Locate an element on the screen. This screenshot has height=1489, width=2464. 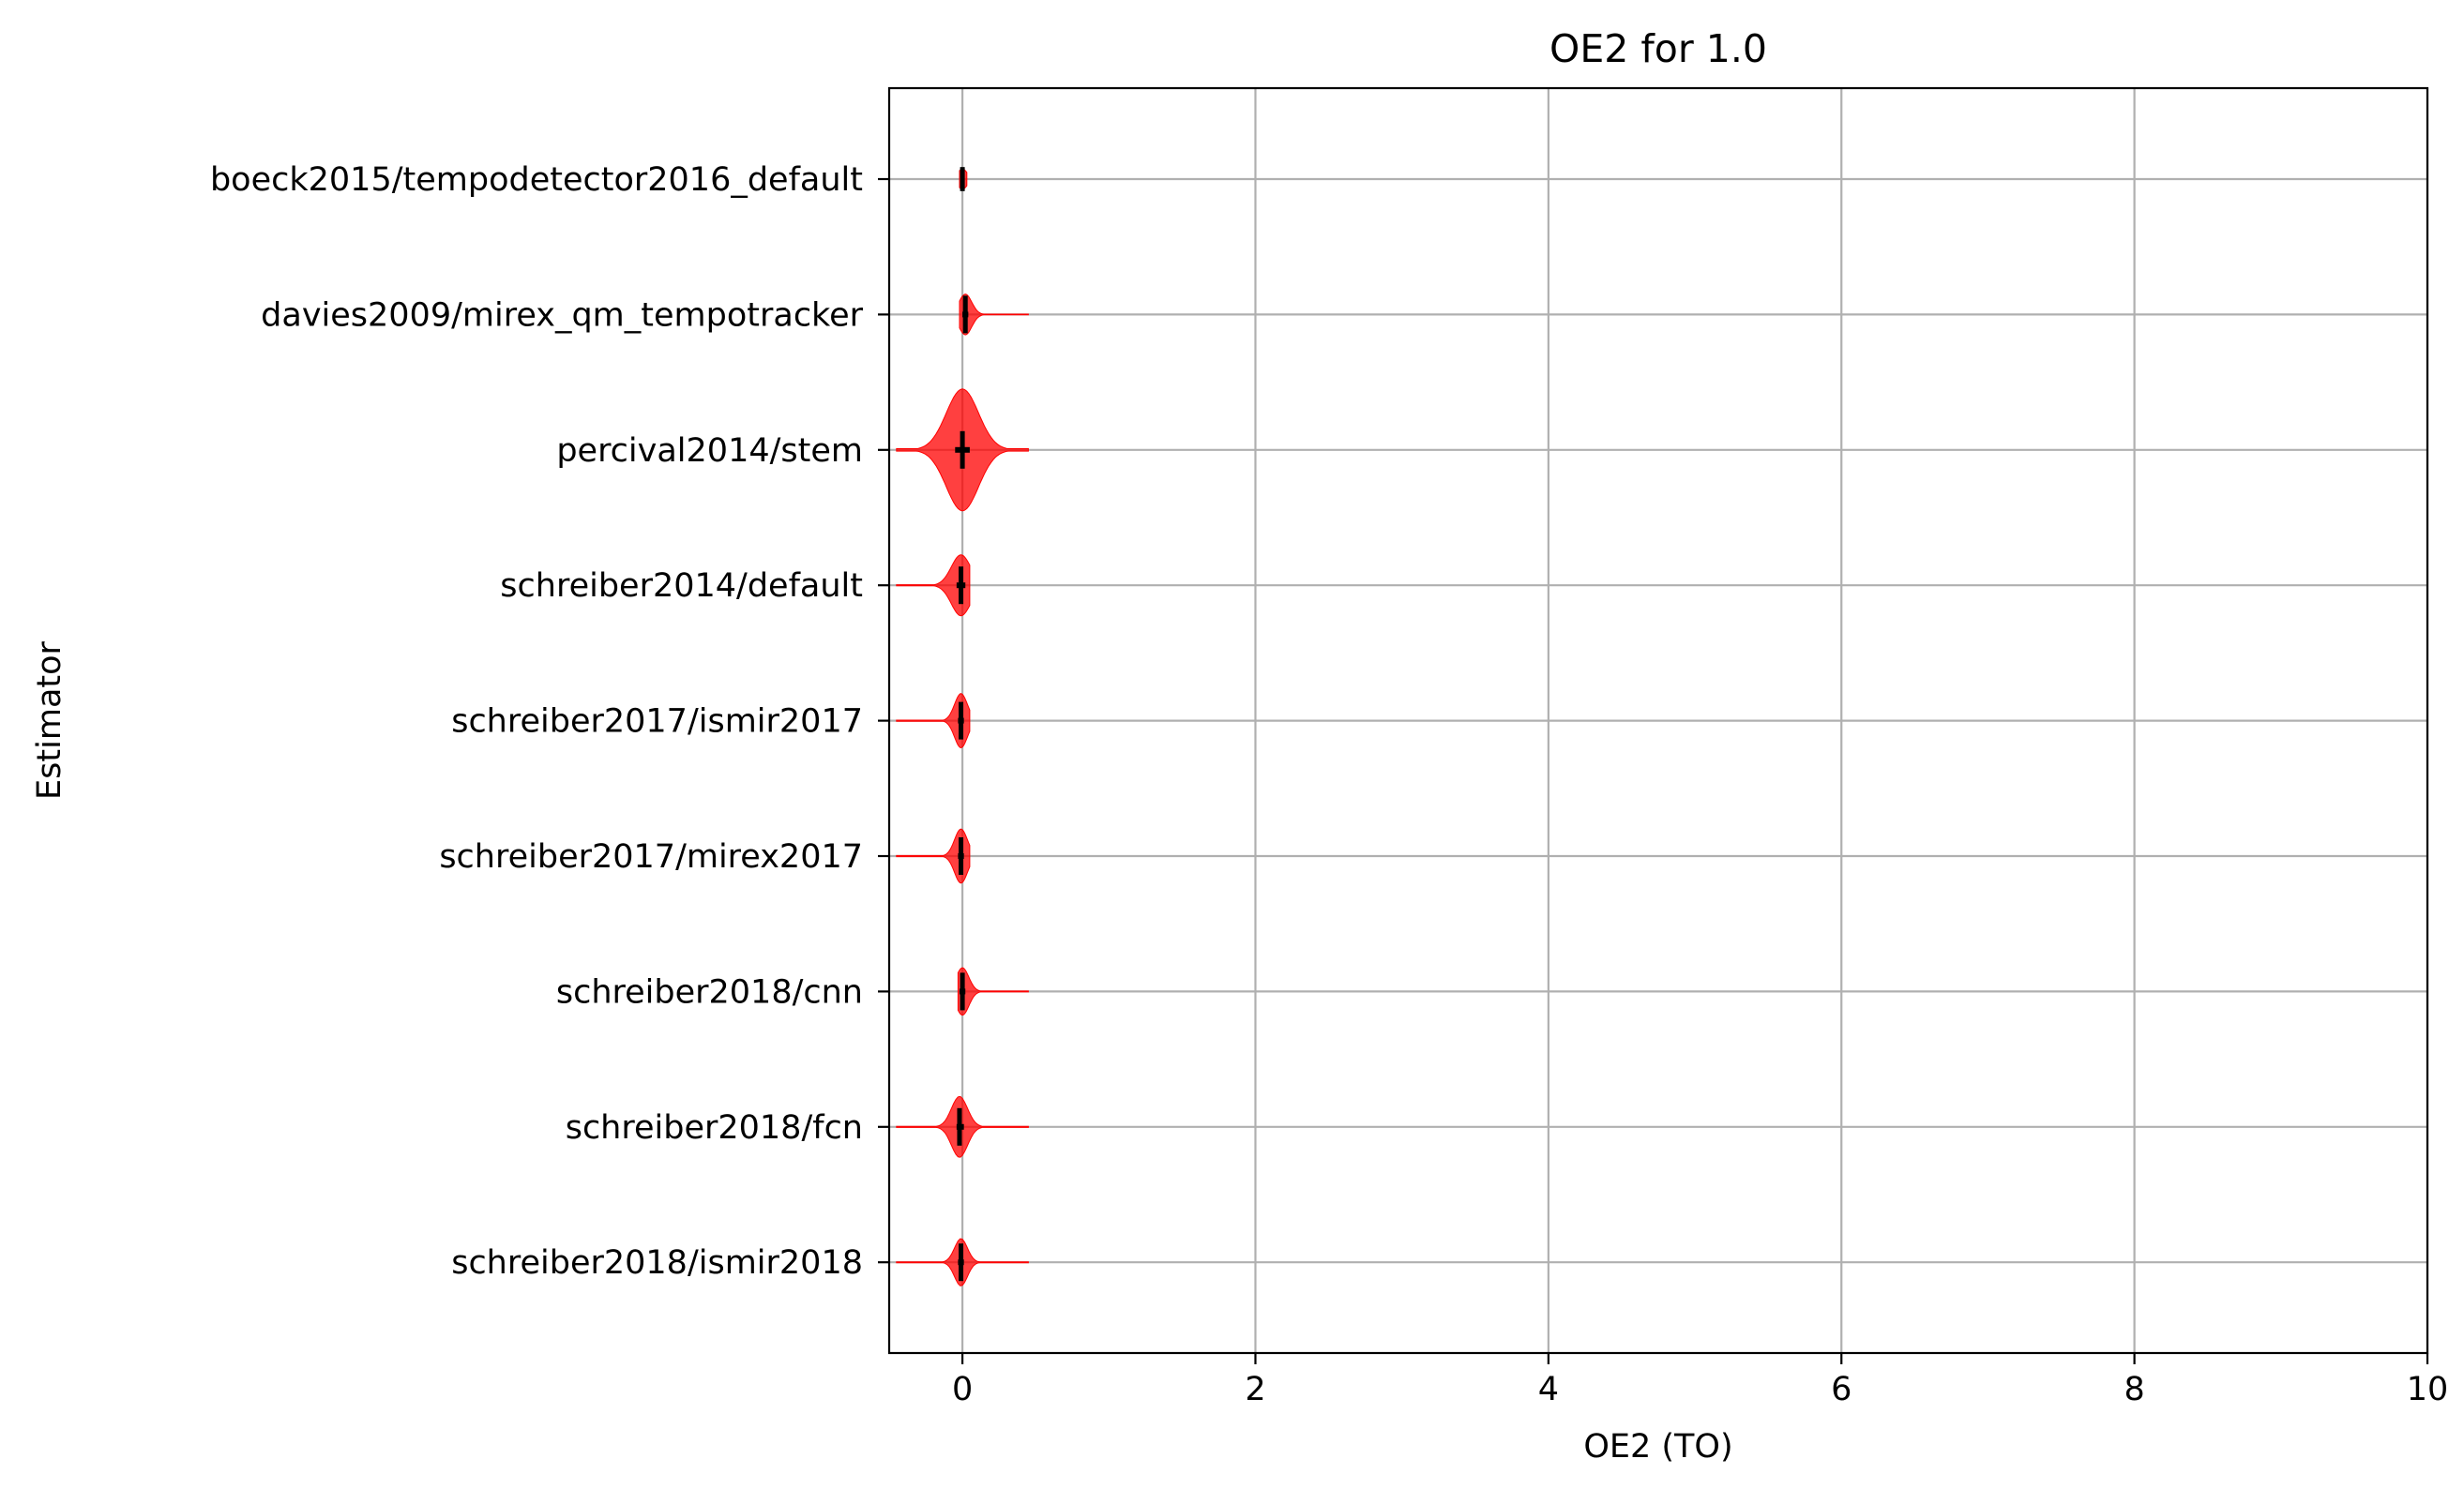
violins is located at coordinates (962, 726).